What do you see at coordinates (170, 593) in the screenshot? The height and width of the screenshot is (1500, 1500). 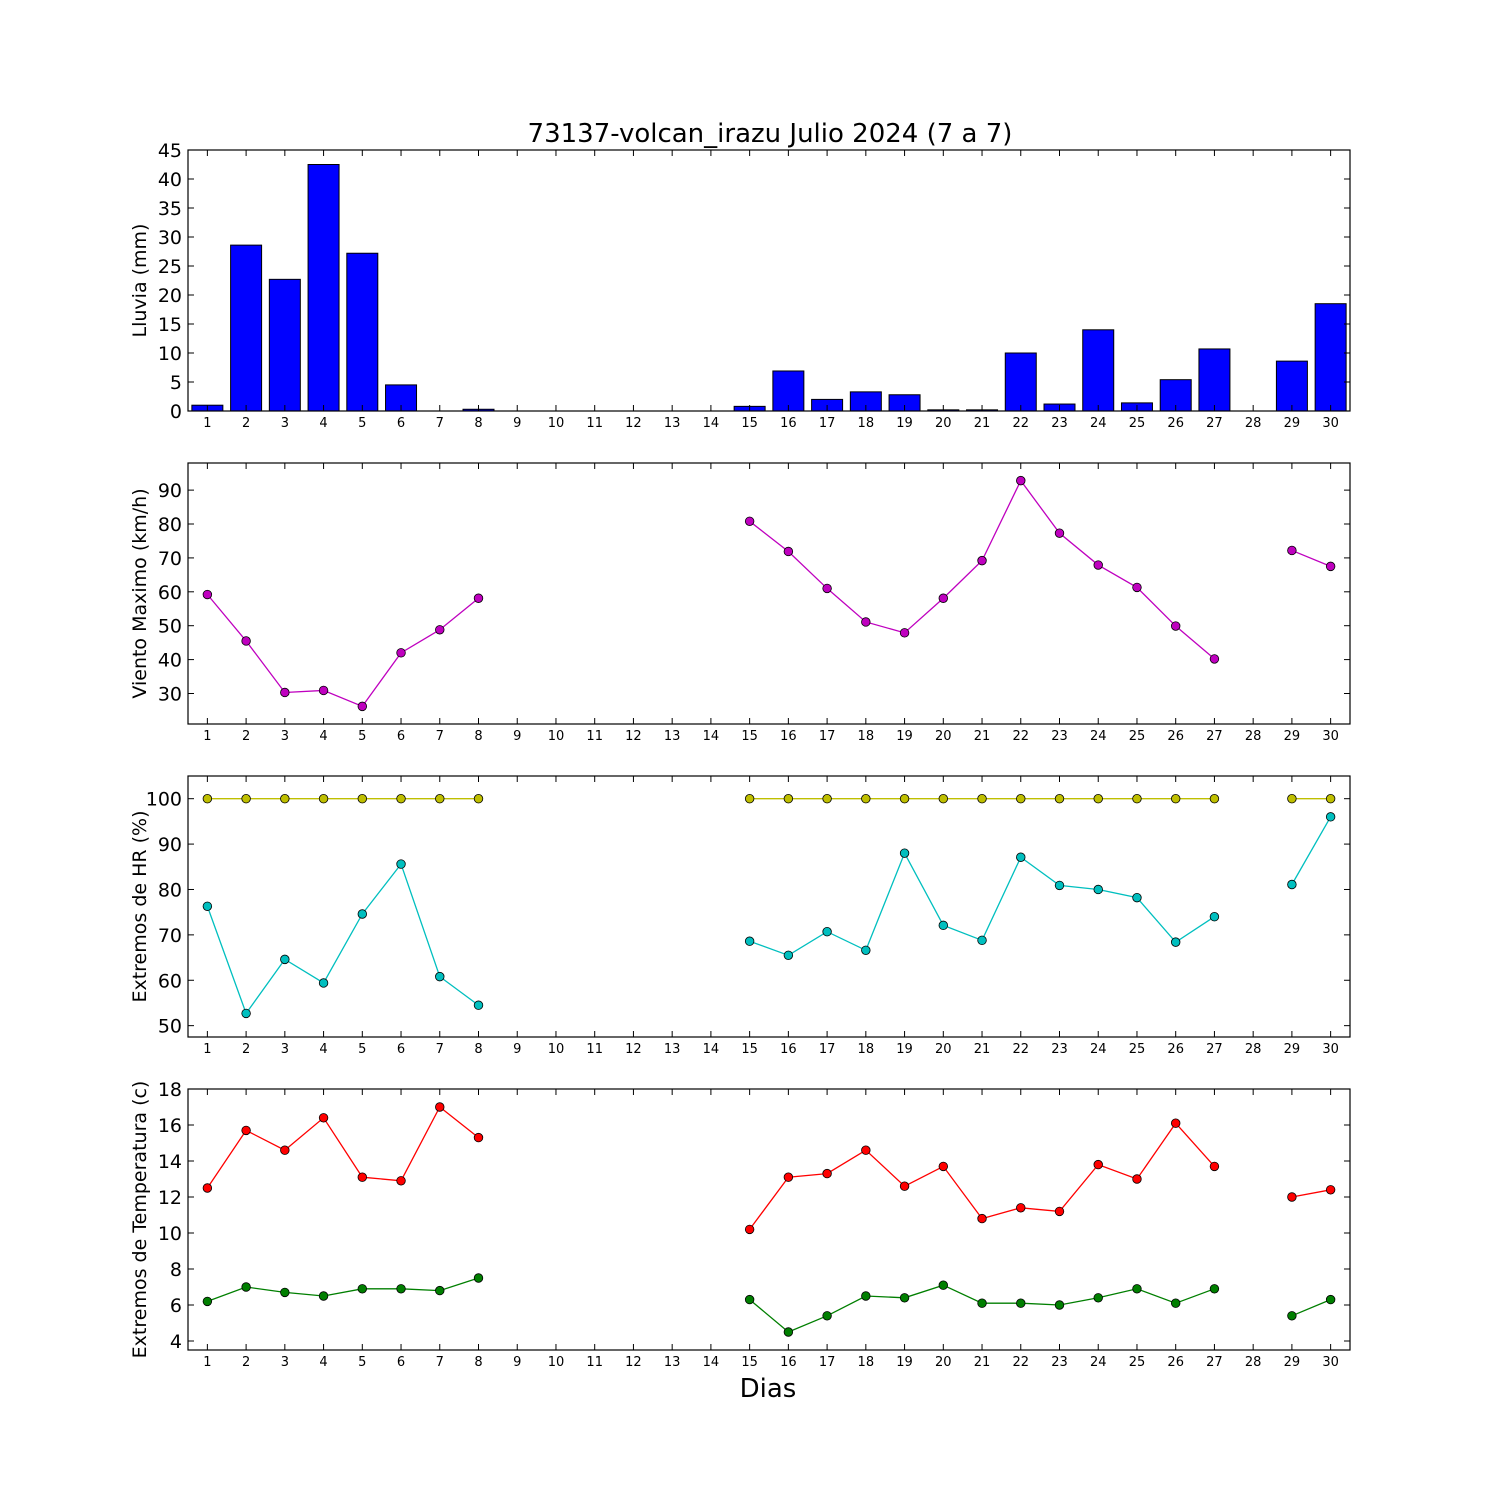 I see `y-tick-label: 60` at bounding box center [170, 593].